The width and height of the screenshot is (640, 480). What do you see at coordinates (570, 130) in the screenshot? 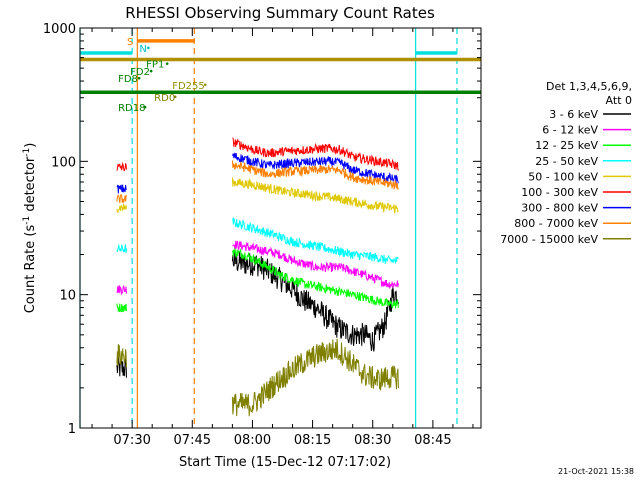
I see `legend-label-1: 6 - 12 keV` at bounding box center [570, 130].